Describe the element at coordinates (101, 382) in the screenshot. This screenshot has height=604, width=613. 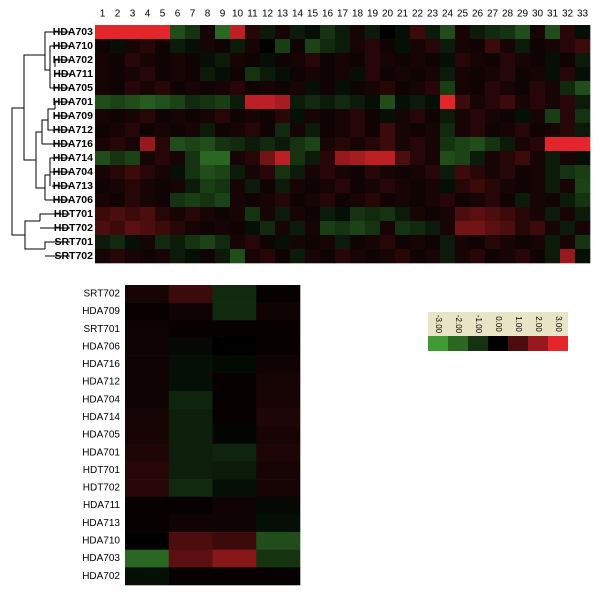
I see `row-label: HDA712` at that location.